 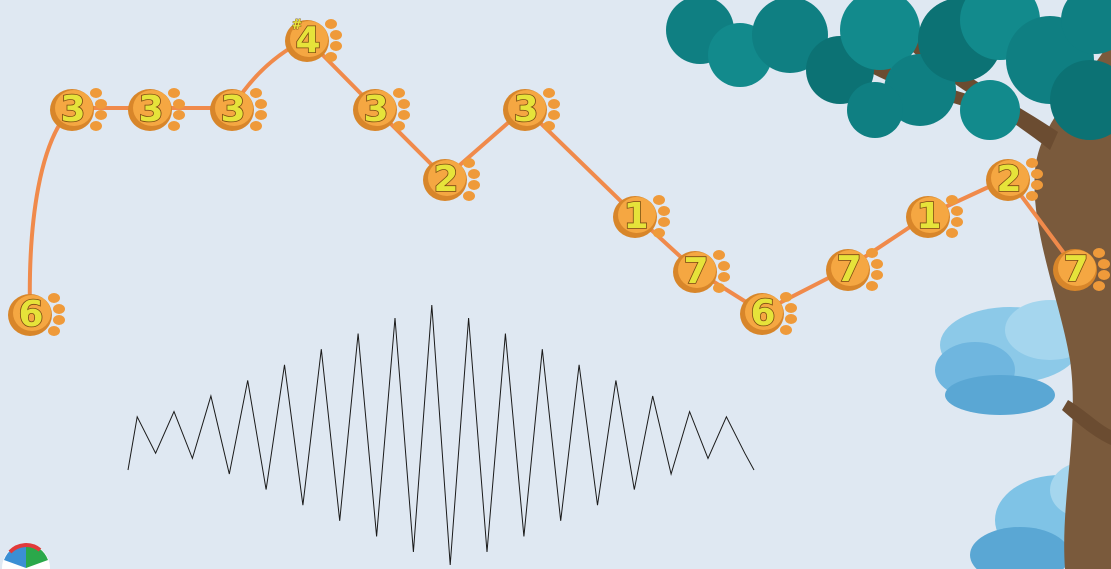 I want to click on note-accidental: #, so click(x=297, y=25).